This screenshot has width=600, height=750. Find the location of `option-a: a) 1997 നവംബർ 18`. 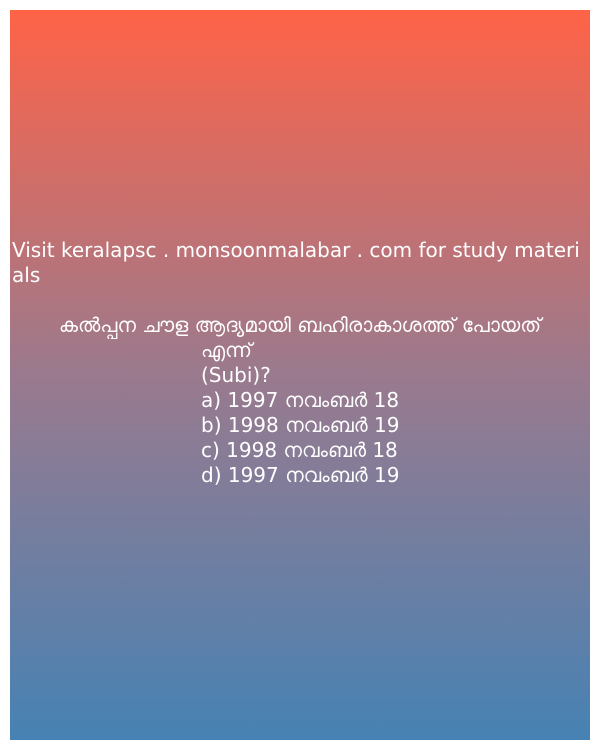

option-a: a) 1997 നവംബർ 18 is located at coordinates (300, 400).